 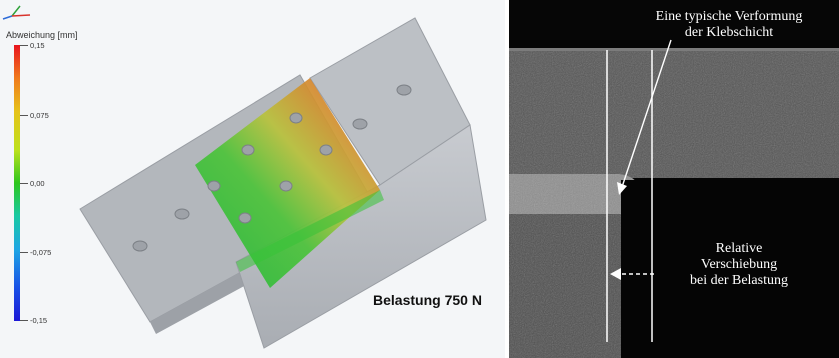 I want to click on annotation-line: der Klebschicht, so click(x=729, y=32).